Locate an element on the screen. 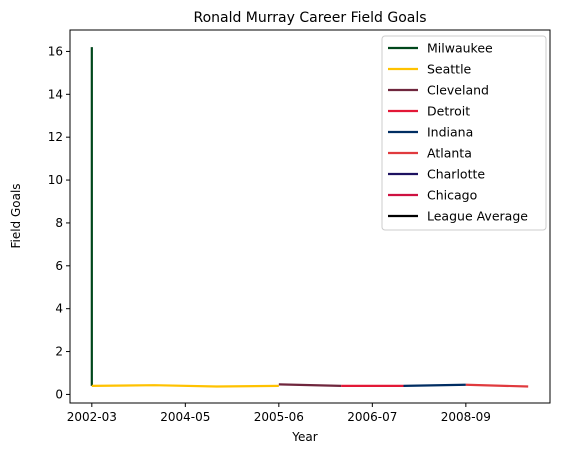 This screenshot has height=453, width=566. legend-label: Indiana is located at coordinates (450, 132).